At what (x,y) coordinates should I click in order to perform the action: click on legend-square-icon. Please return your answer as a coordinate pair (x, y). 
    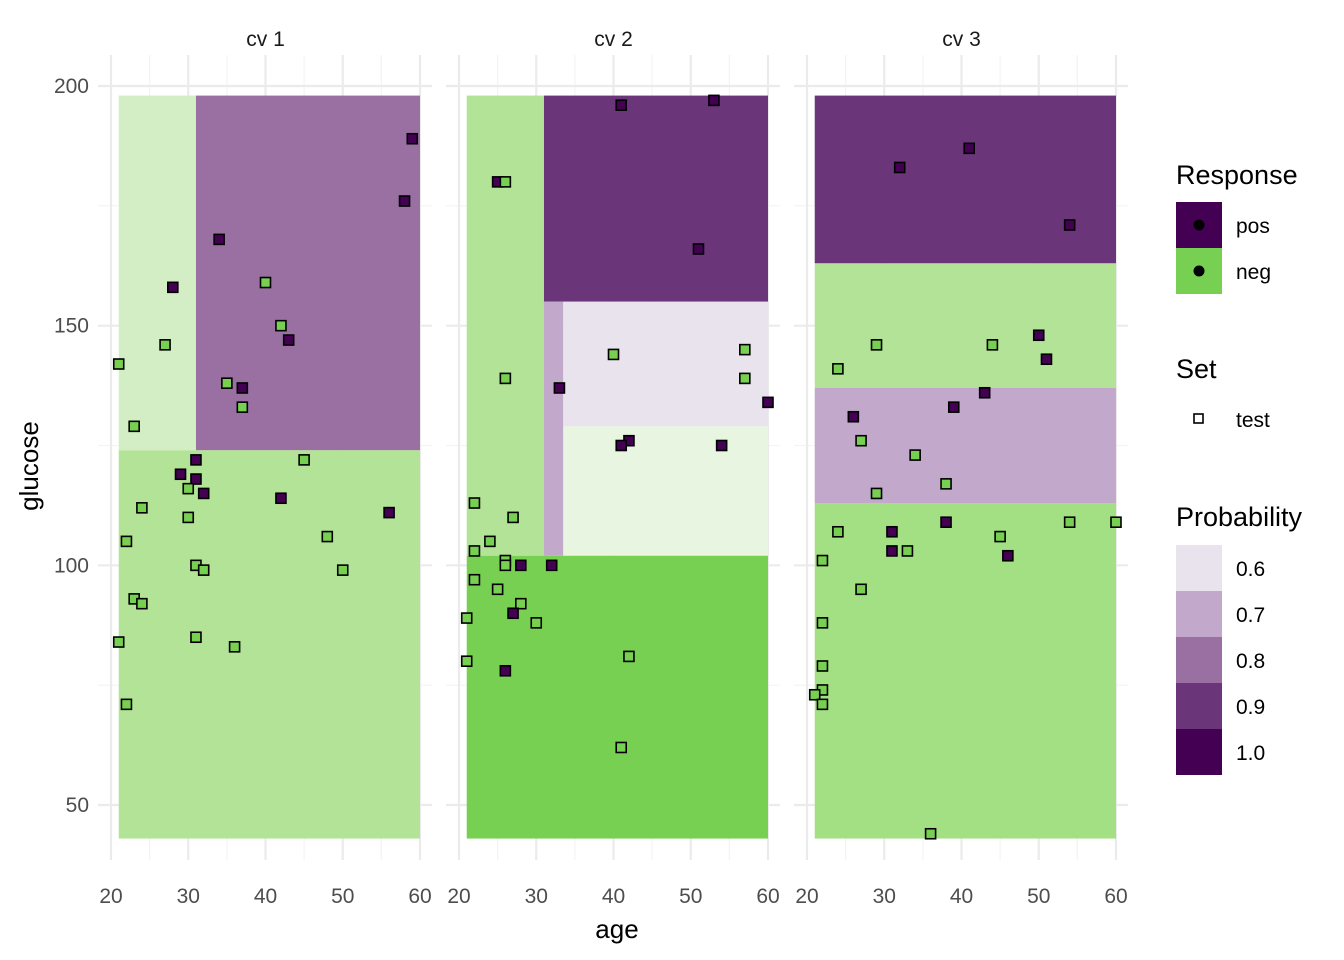
    Looking at the image, I should click on (1198, 418).